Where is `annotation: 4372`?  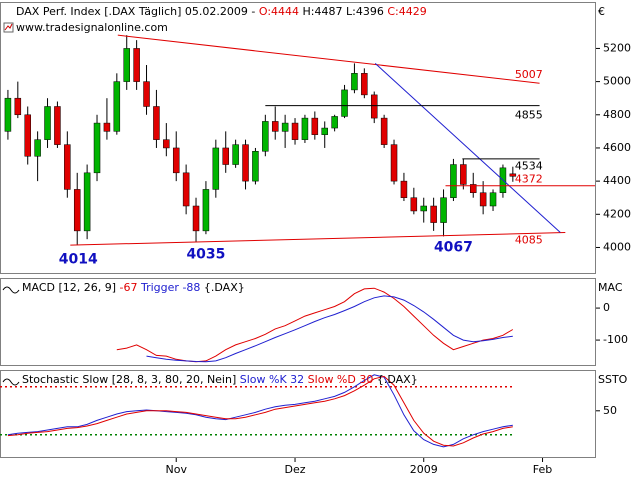 annotation: 4372 is located at coordinates (529, 178).